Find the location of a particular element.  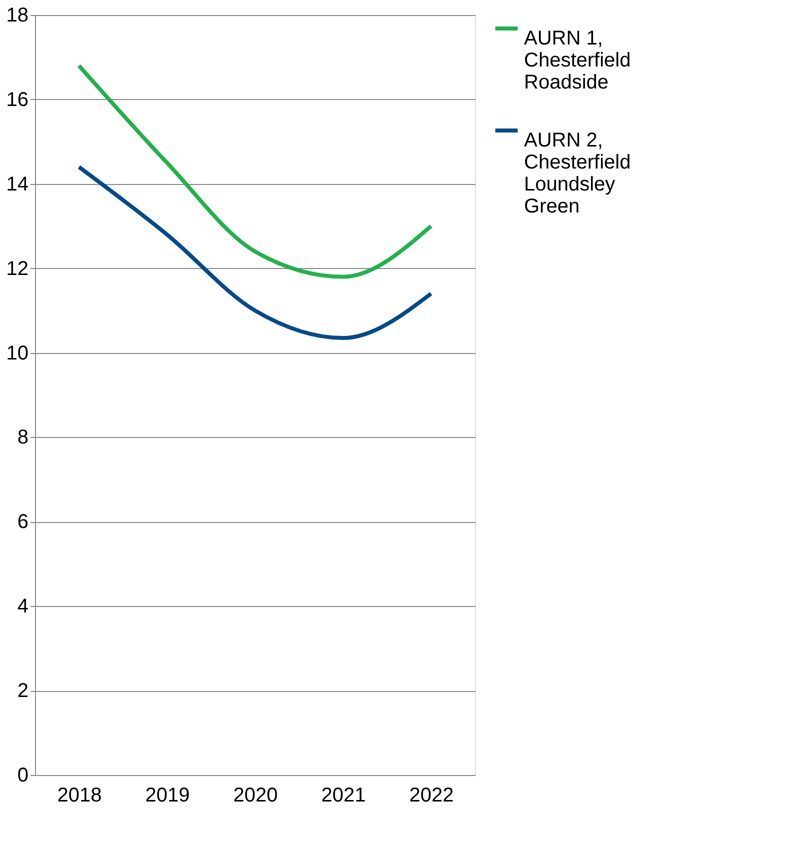

y-tick-label: 12 is located at coordinates (17, 269).